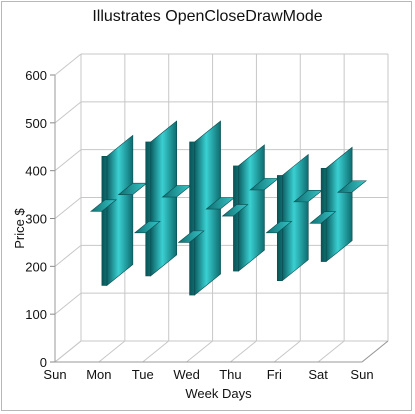 This screenshot has height=414, width=415. What do you see at coordinates (143, 374) in the screenshot?
I see `x-tick-label: Tue` at bounding box center [143, 374].